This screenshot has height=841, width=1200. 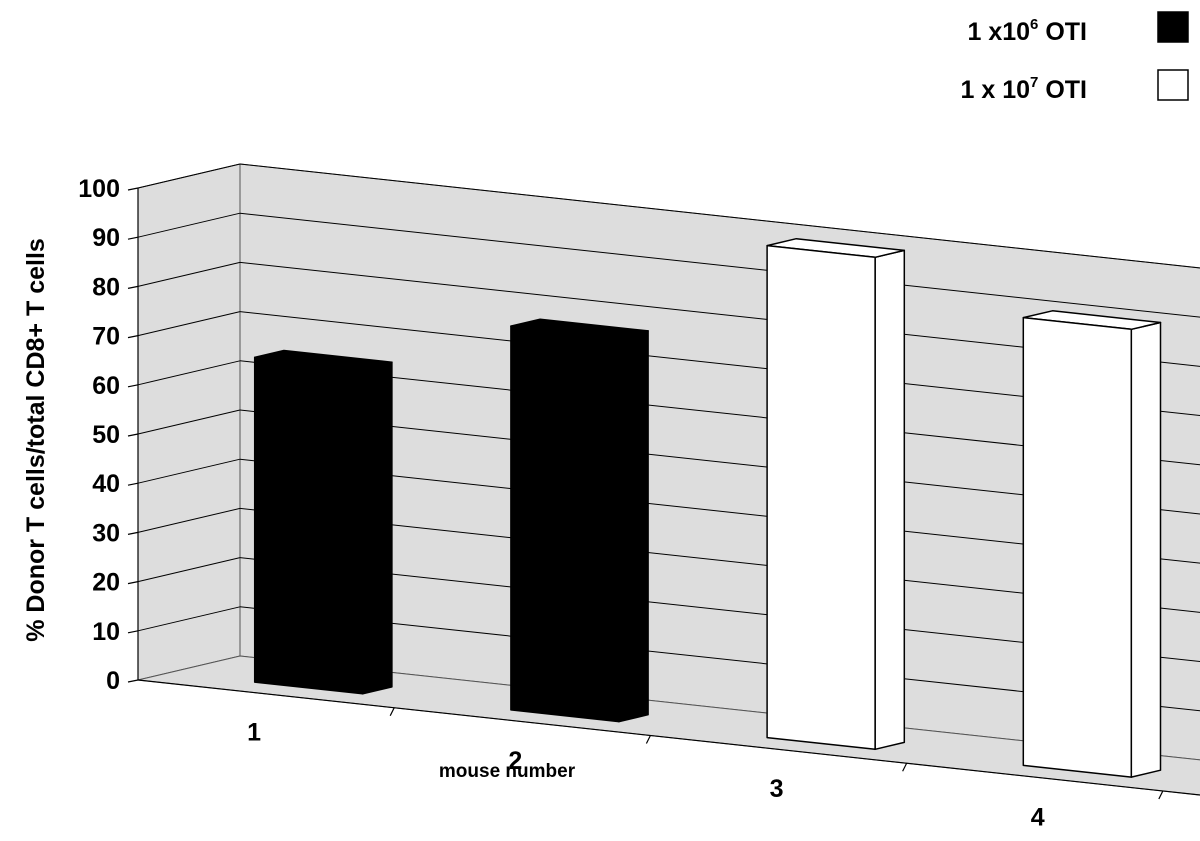 I want to click on y-axis-title: % Donor T cells/total CD8+ T cells, so click(x=36, y=440).